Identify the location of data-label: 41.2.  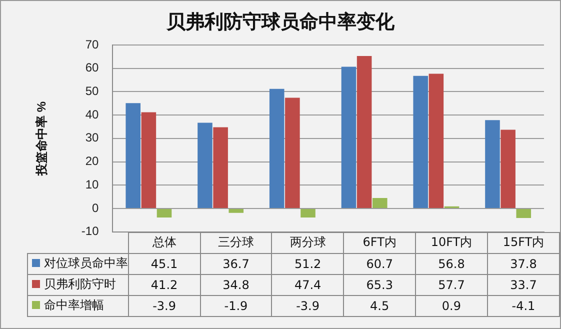
(164, 285).